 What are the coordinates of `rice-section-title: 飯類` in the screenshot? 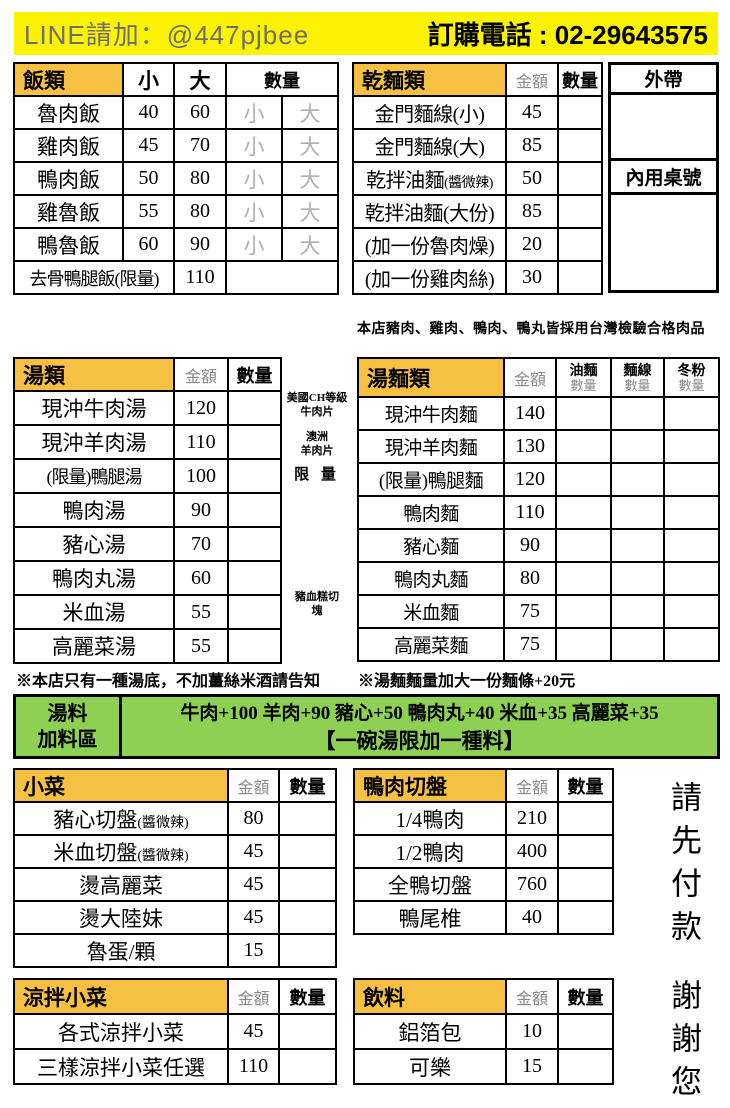 It's located at (68, 79).